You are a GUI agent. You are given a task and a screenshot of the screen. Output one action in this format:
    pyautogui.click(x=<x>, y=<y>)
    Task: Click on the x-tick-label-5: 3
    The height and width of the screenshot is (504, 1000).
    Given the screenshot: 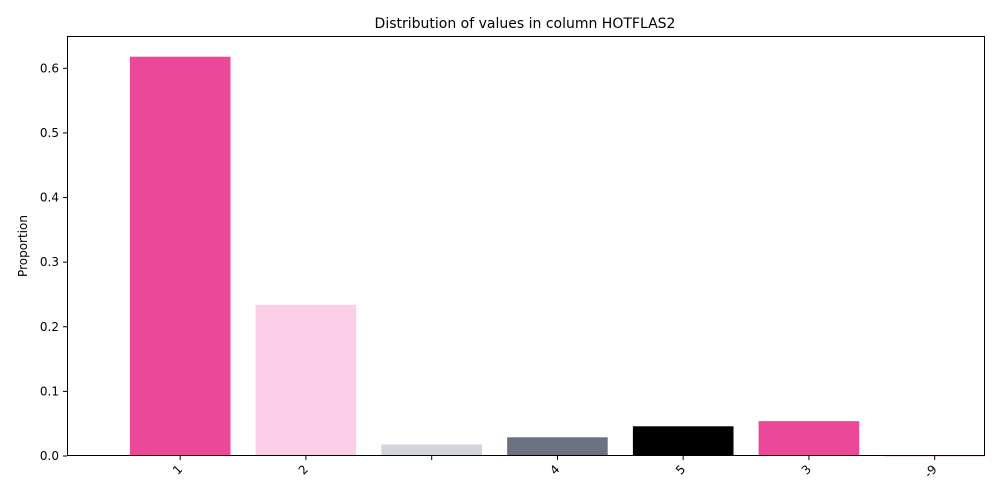 What is the action you would take?
    pyautogui.click(x=806, y=469)
    